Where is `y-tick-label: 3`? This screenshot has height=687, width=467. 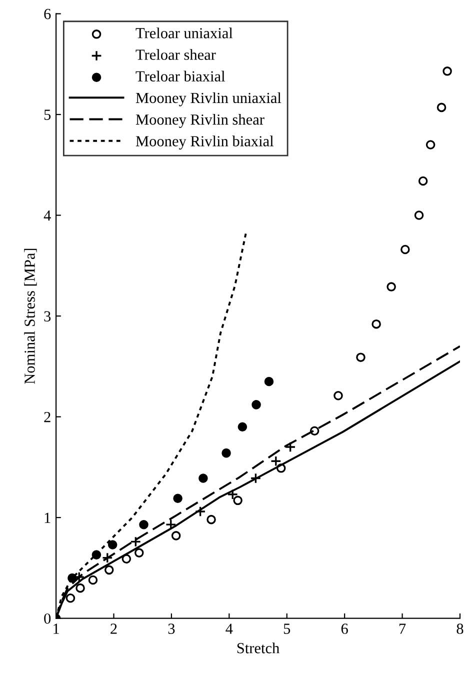
y-tick-label: 3 is located at coordinates (47, 316).